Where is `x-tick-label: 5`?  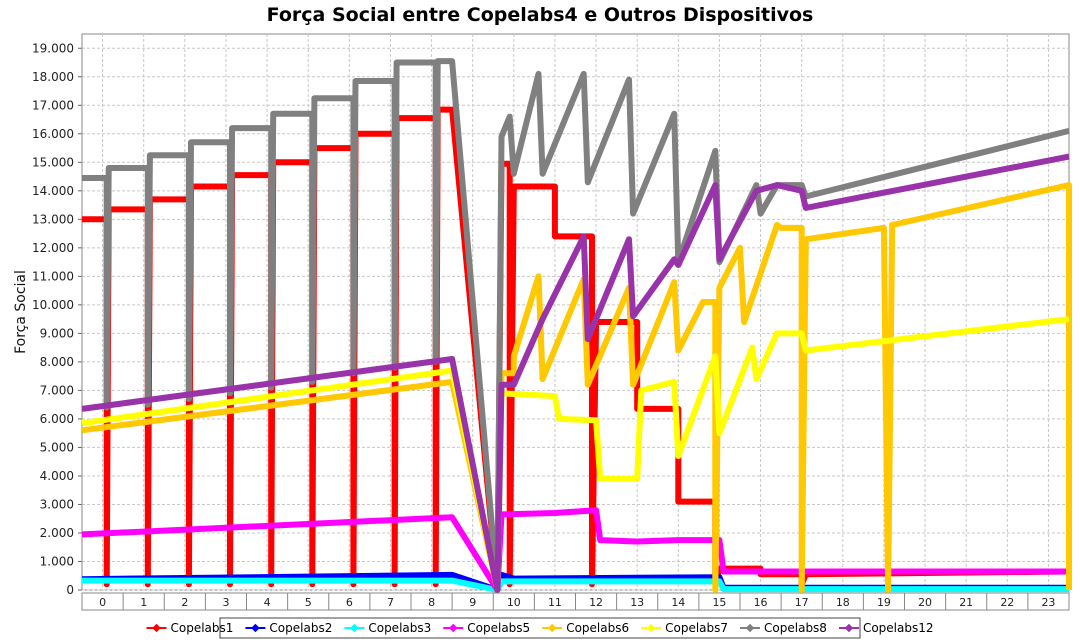 x-tick-label: 5 is located at coordinates (308, 602).